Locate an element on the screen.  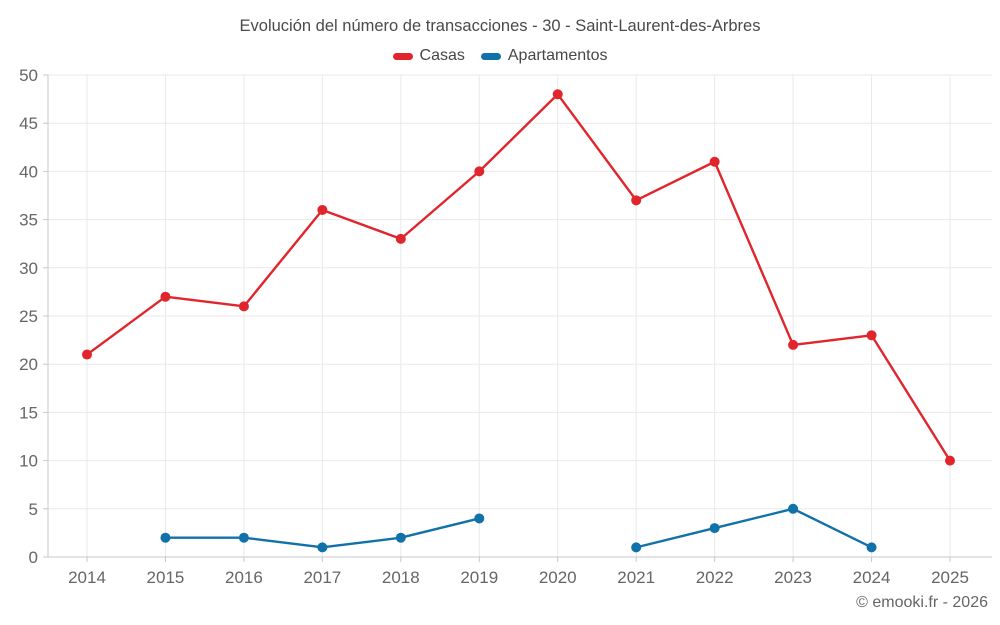
legend-item-casas: Casas is located at coordinates (428, 56).